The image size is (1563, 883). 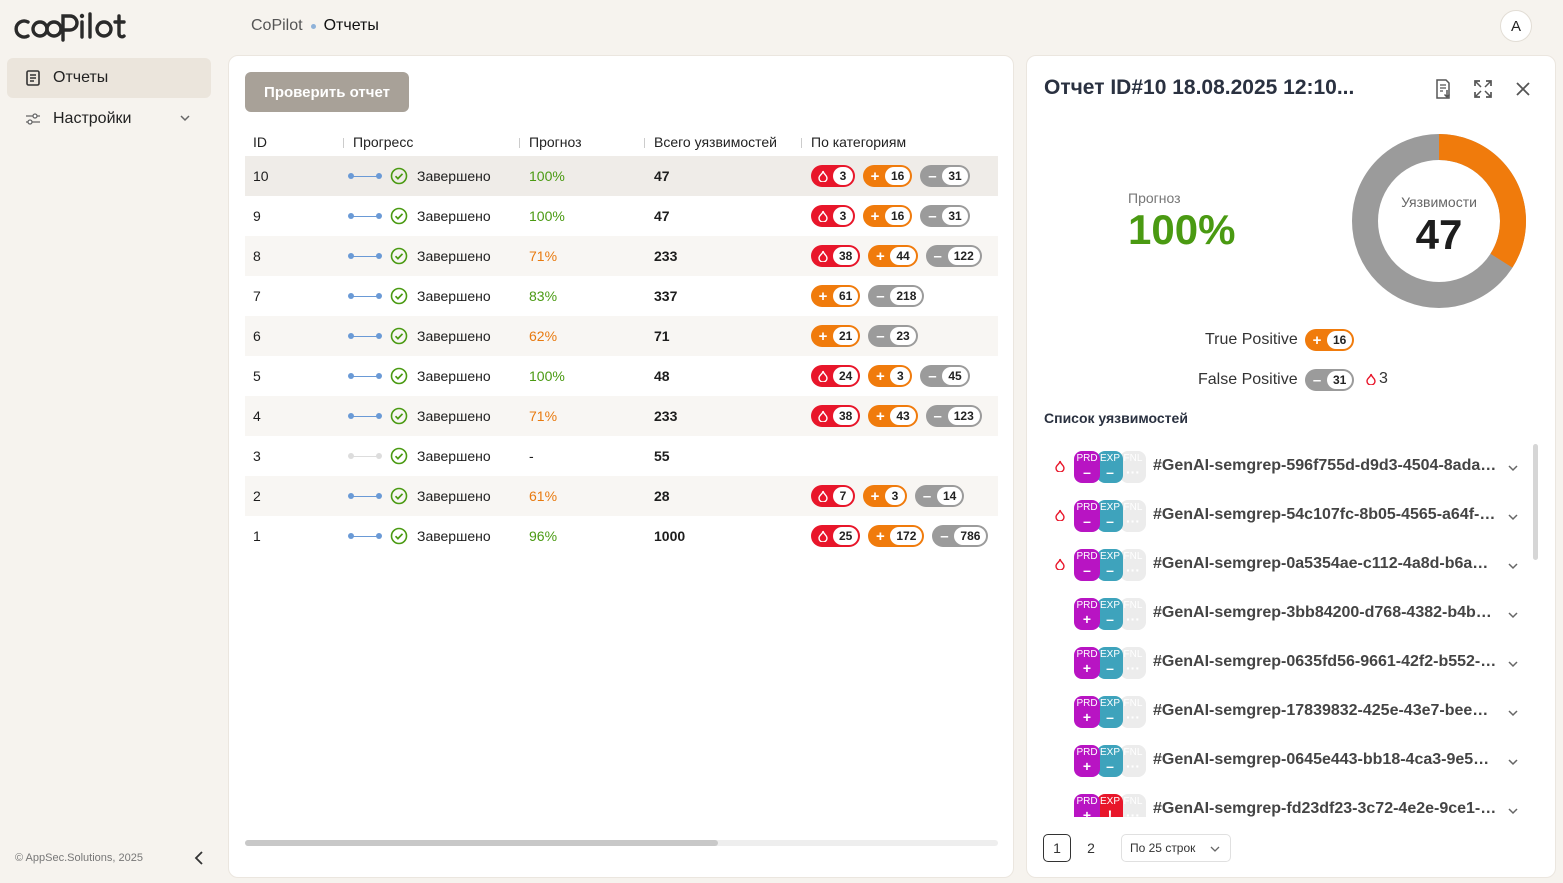 What do you see at coordinates (621, 336) in the screenshot?
I see `table-row: 6 Завершено 62% 71 +21–23` at bounding box center [621, 336].